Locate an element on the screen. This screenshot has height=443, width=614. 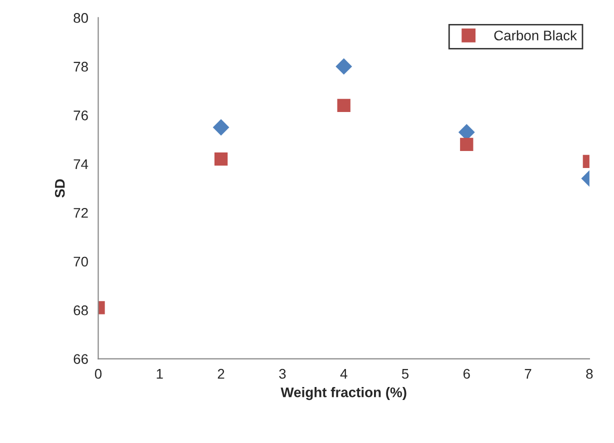
y-tick-label: 68 is located at coordinates (81, 310).